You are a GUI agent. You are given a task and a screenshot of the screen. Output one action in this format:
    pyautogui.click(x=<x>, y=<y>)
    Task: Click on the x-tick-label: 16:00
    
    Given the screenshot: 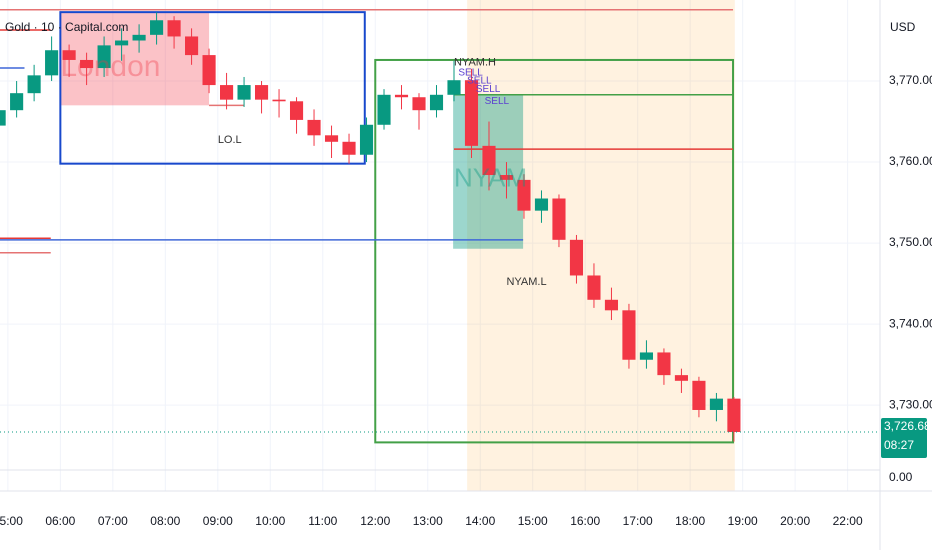 What is the action you would take?
    pyautogui.click(x=585, y=521)
    